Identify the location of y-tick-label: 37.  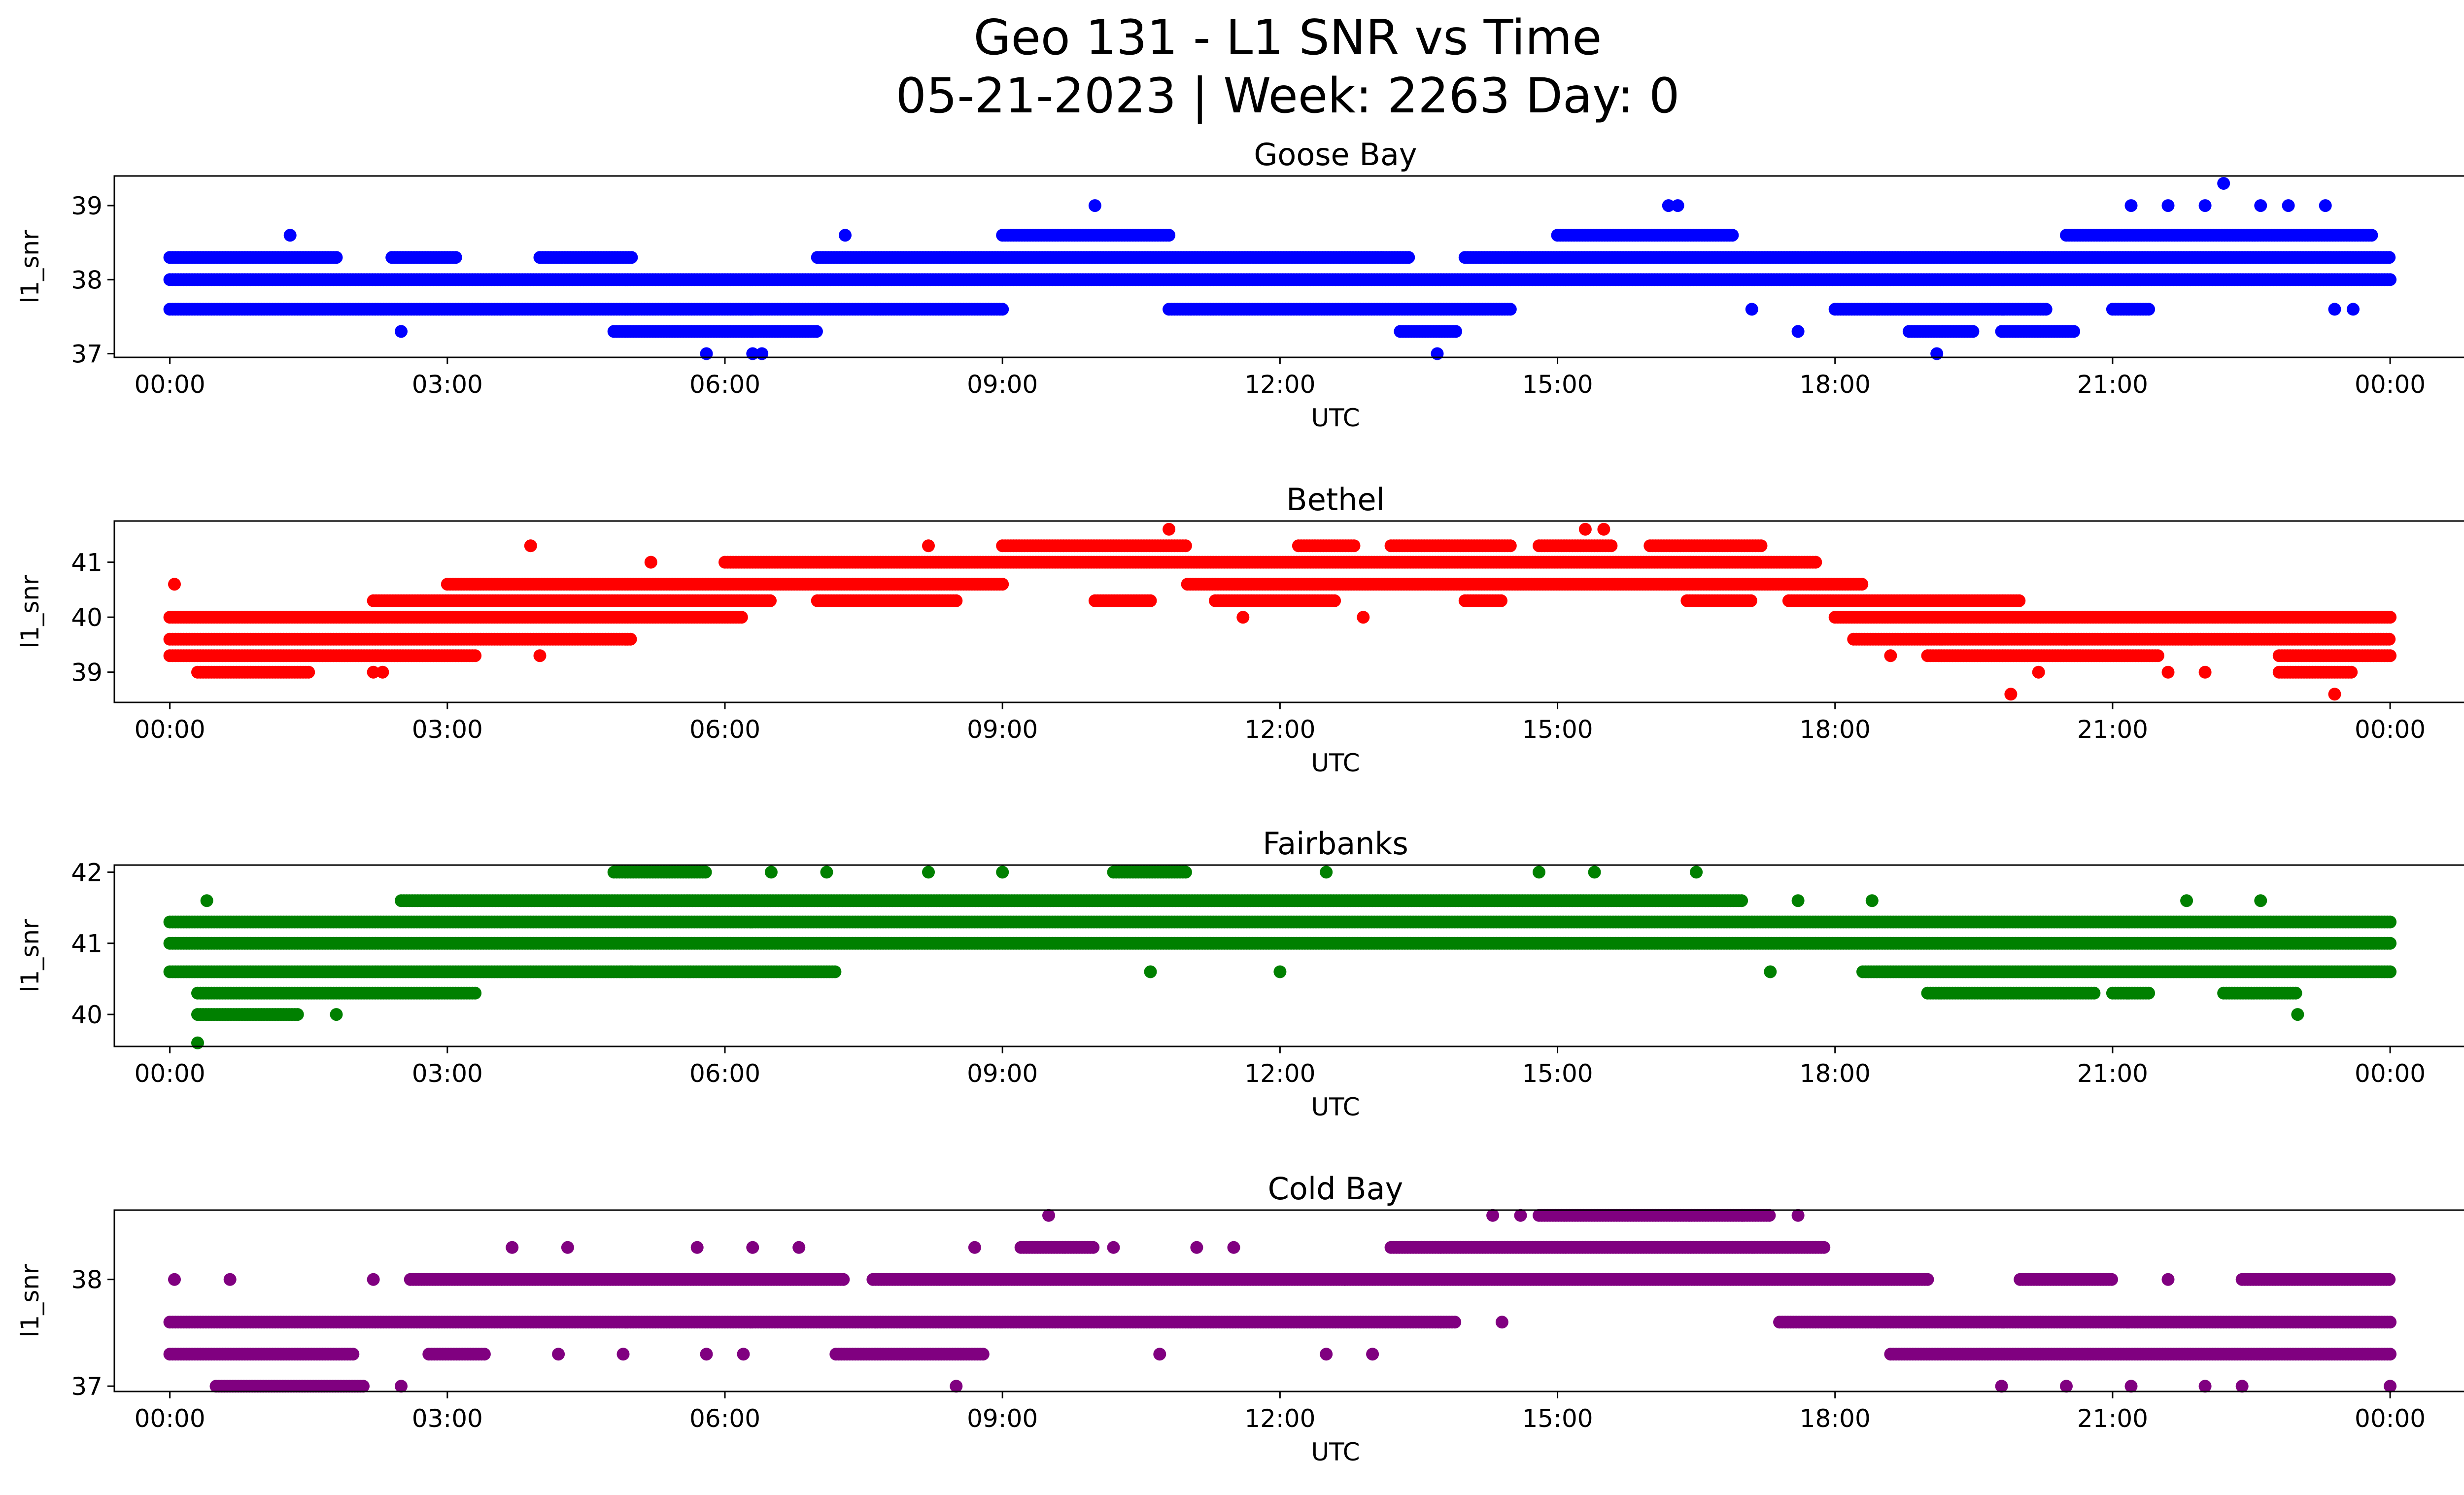
(87, 354).